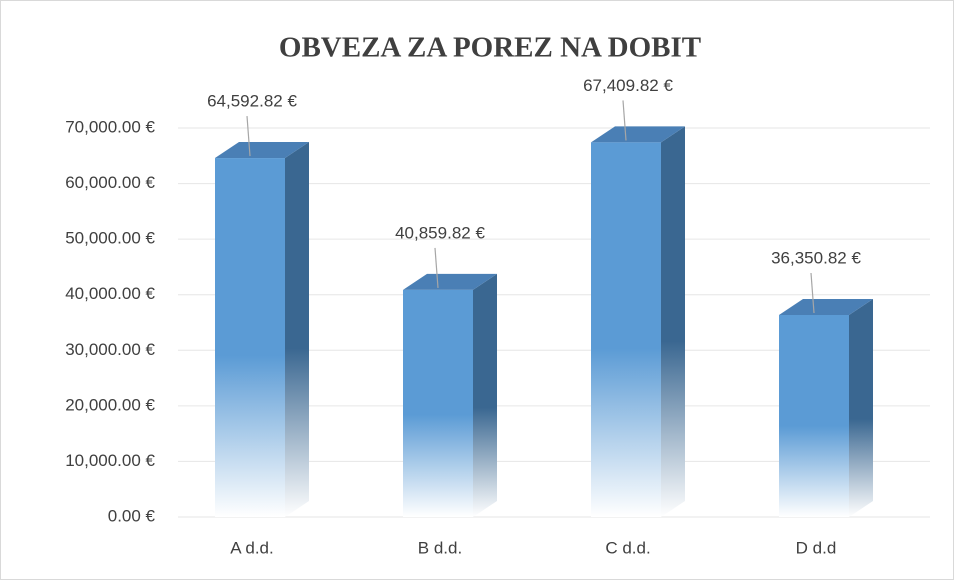  Describe the element at coordinates (816, 257) in the screenshot. I see `value-label: 36,350.82 €` at that location.